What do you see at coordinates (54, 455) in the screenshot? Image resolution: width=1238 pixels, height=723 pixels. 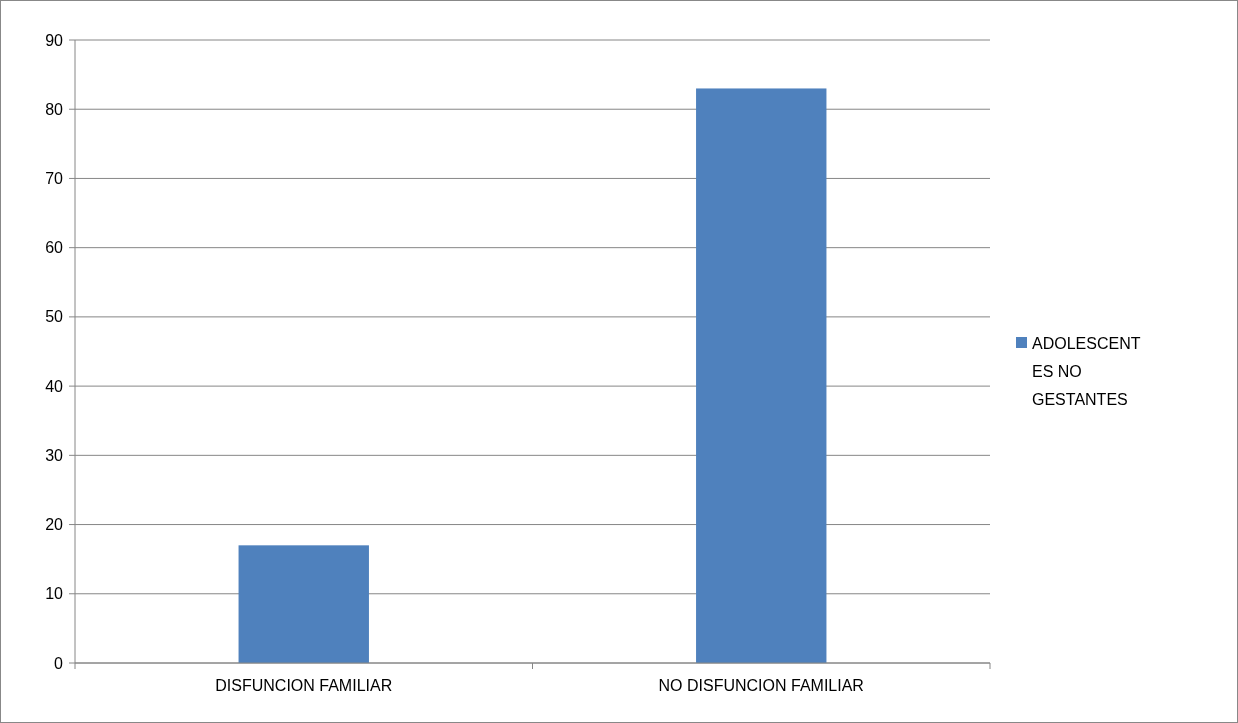 I see `y-tick-label: 30` at bounding box center [54, 455].